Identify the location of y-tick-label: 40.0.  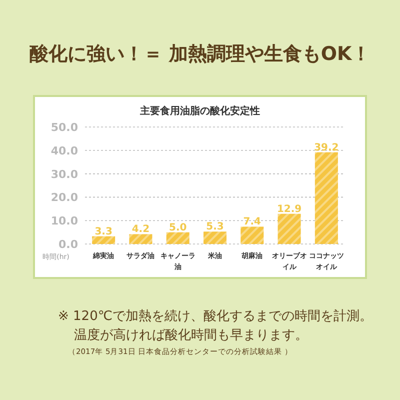
(64, 151).